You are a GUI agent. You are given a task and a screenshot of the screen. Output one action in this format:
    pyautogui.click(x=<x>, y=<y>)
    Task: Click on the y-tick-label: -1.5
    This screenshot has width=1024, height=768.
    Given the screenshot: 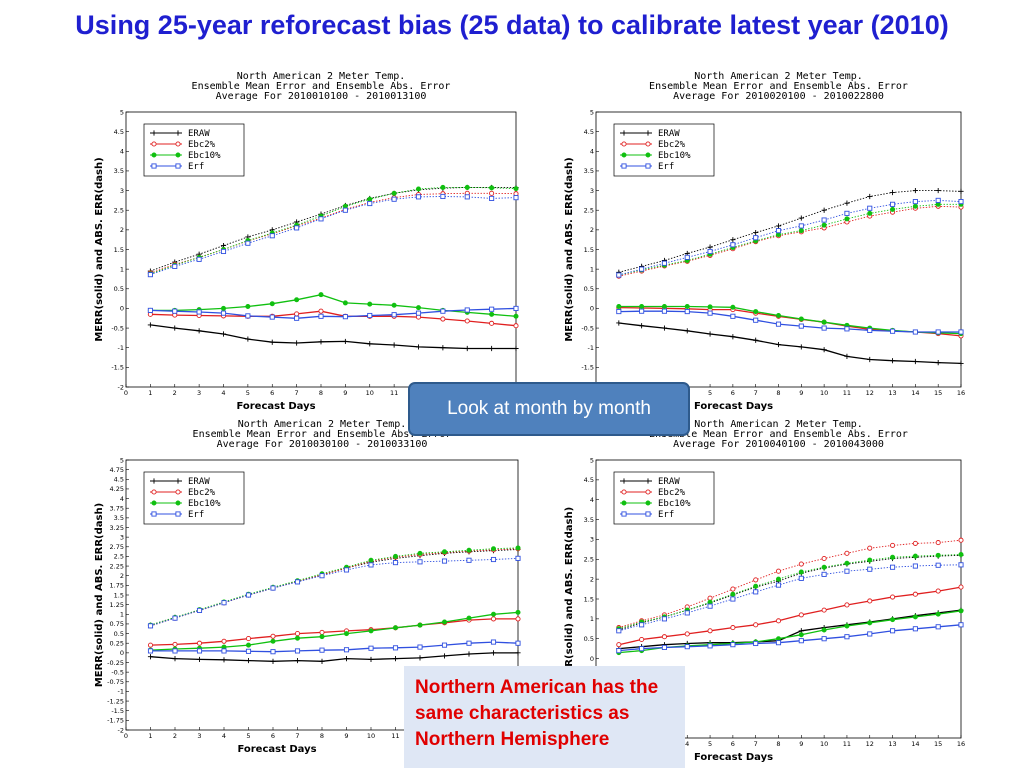 What is the action you would take?
    pyautogui.click(x=117, y=711)
    